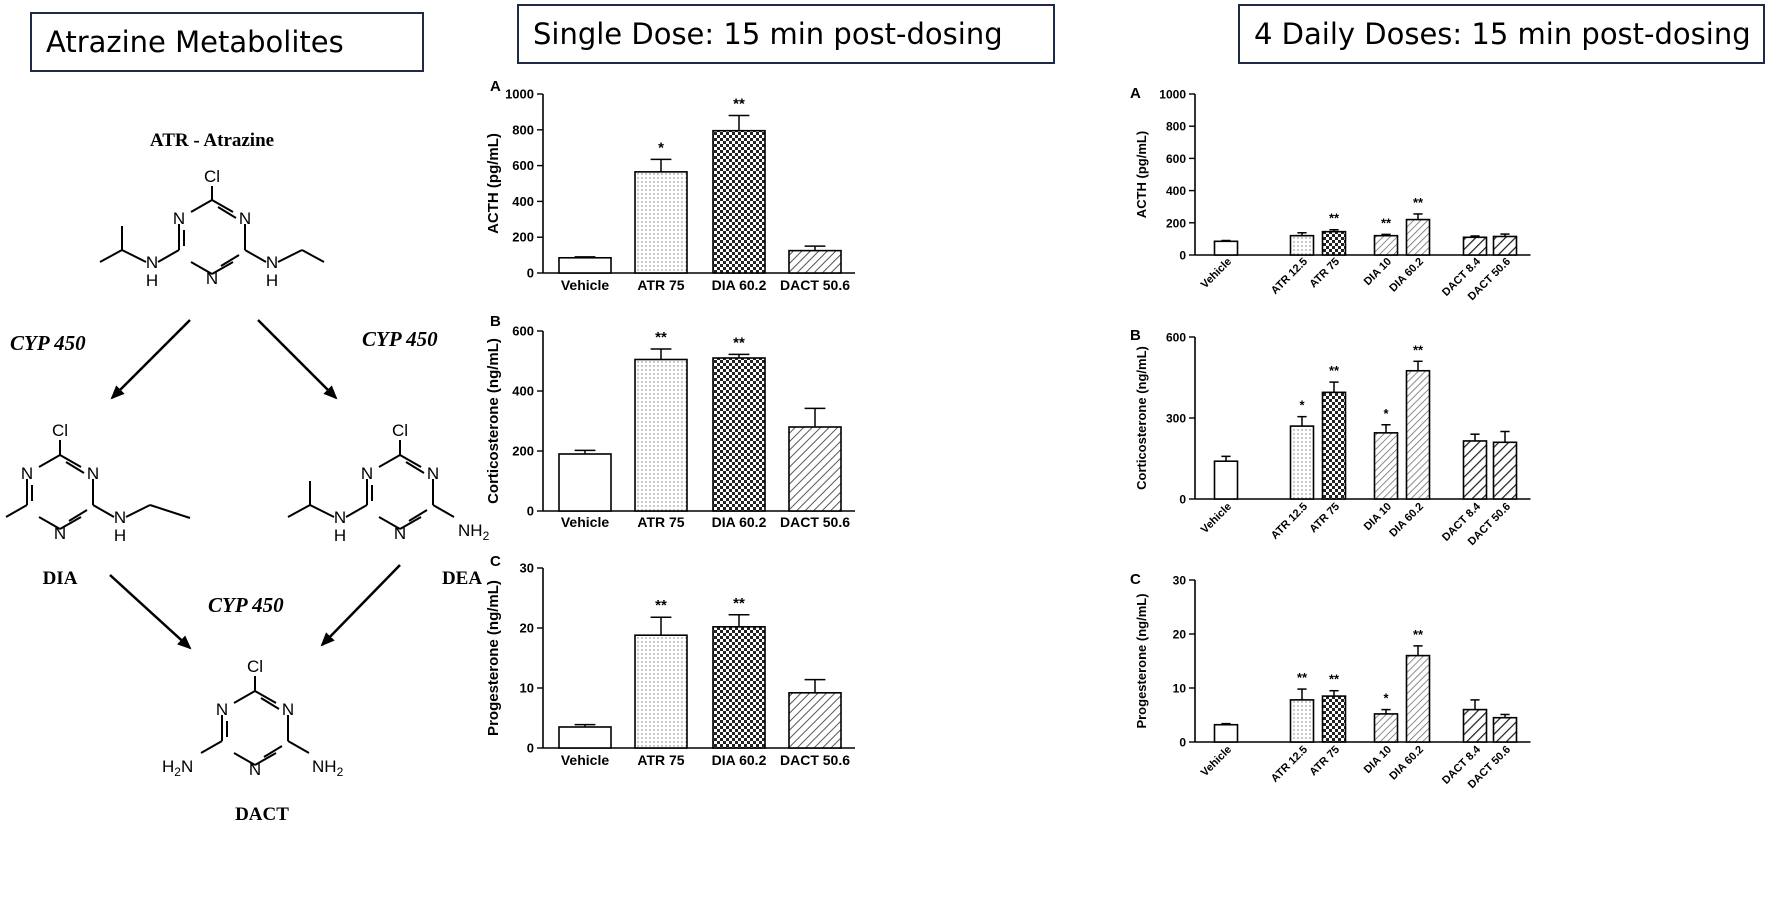 The image size is (1772, 905). What do you see at coordinates (433, 473) in the screenshot?
I see `dea-n2: N` at bounding box center [433, 473].